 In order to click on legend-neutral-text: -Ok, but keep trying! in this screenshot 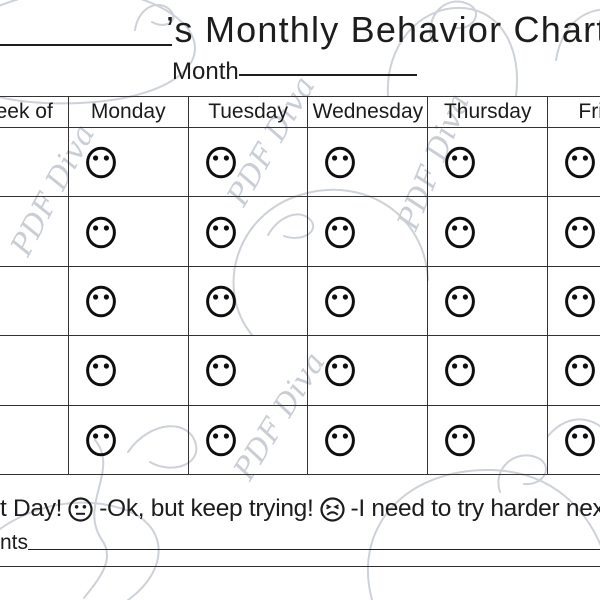, I will do `click(206, 508)`.